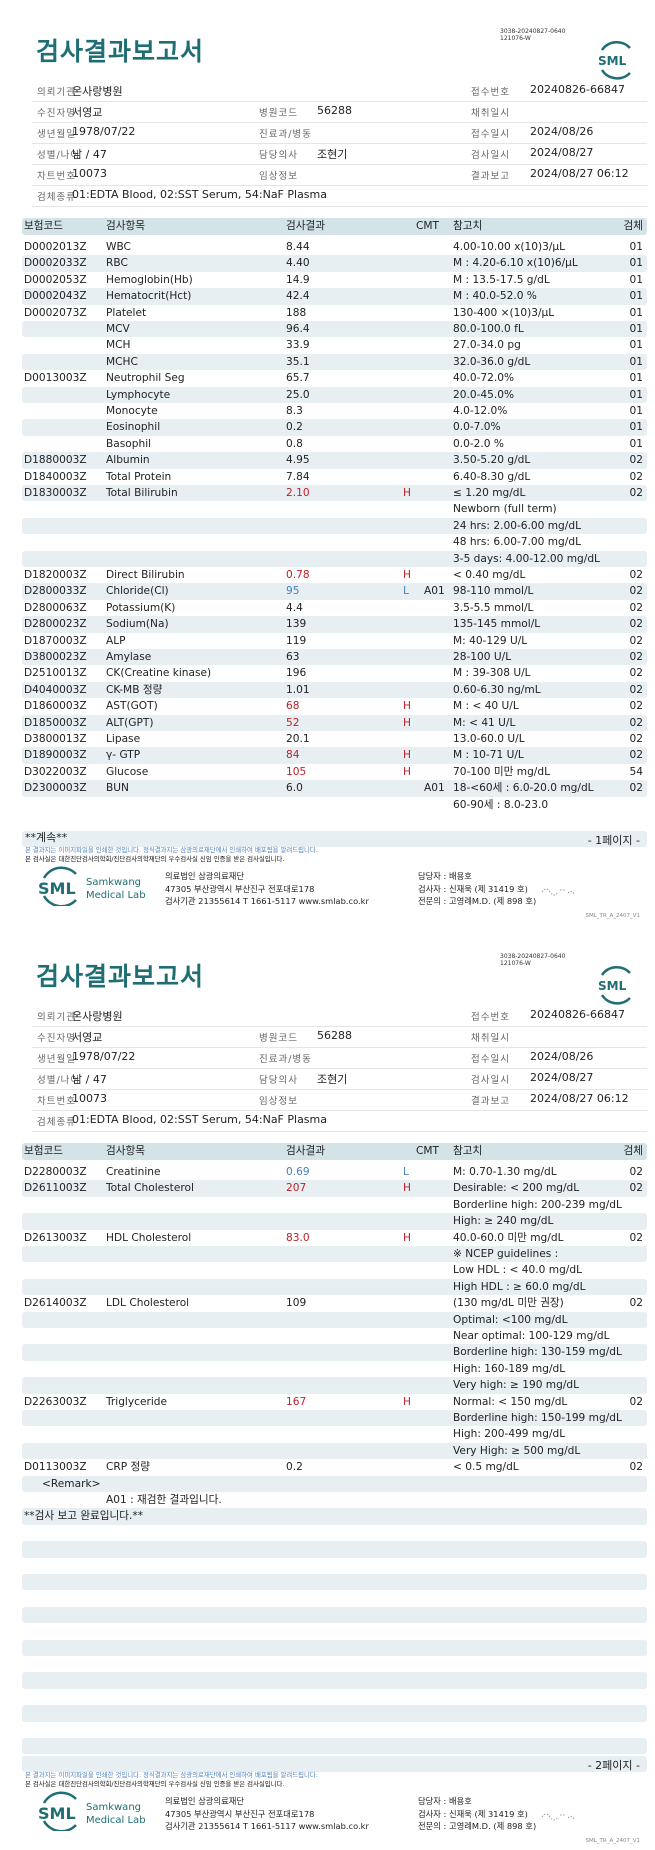  I want to click on sml-logo-icon: SML, so click(614, 985).